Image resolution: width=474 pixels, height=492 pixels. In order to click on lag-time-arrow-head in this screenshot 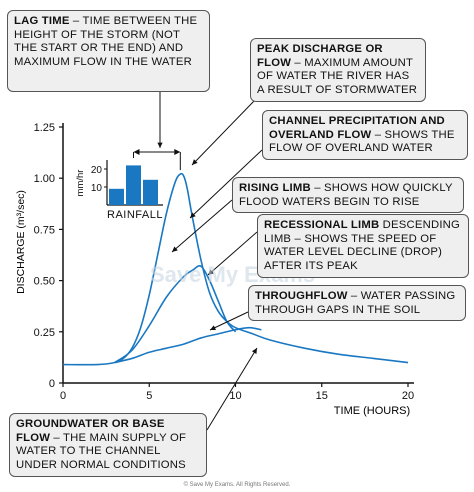, I will do `click(160, 145)`.